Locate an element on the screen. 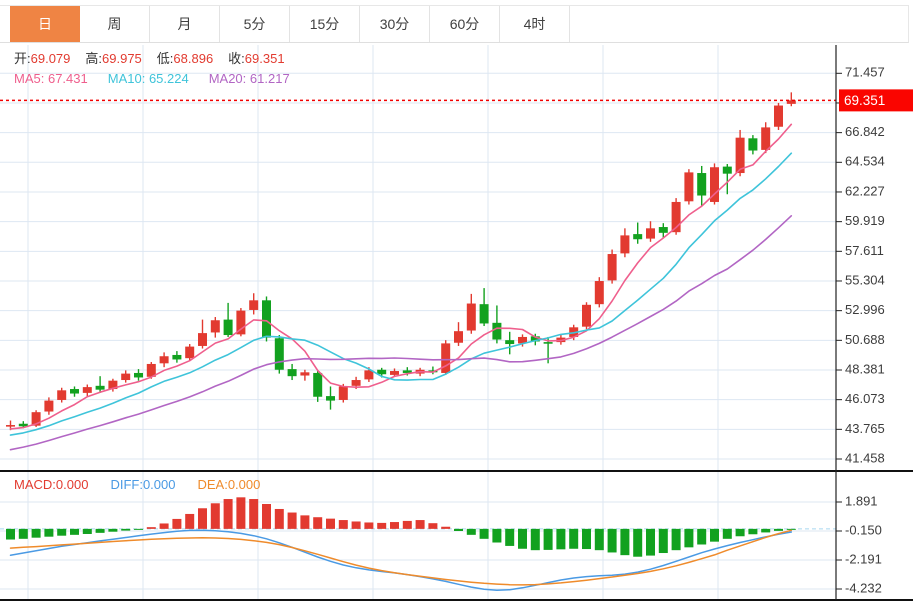 This screenshot has height=603, width=919. svg-text: 69.351 is located at coordinates (864, 100).